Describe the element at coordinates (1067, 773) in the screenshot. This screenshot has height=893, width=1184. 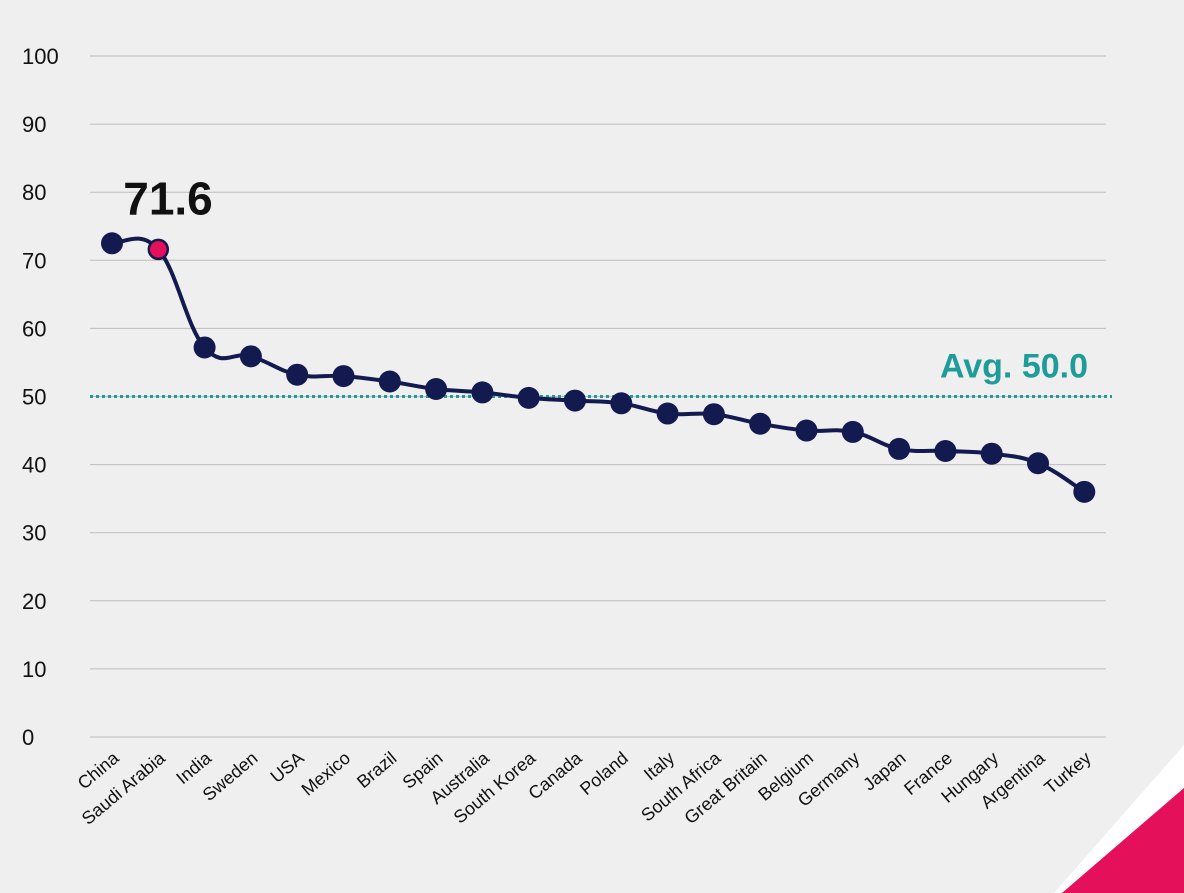
I see `x-tick-label: Turkey` at that location.